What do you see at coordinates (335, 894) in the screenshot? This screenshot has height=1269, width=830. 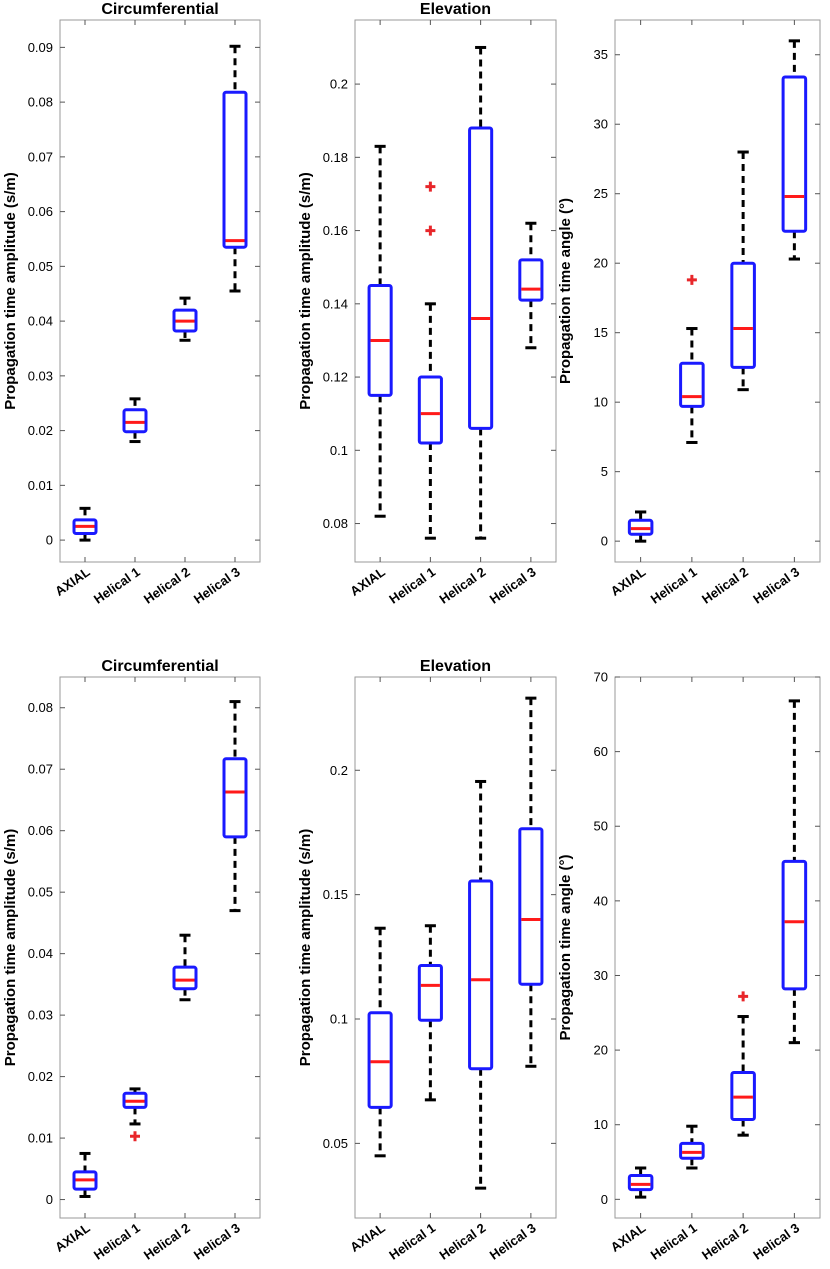 I see `y-tick-label: 0.15` at bounding box center [335, 894].